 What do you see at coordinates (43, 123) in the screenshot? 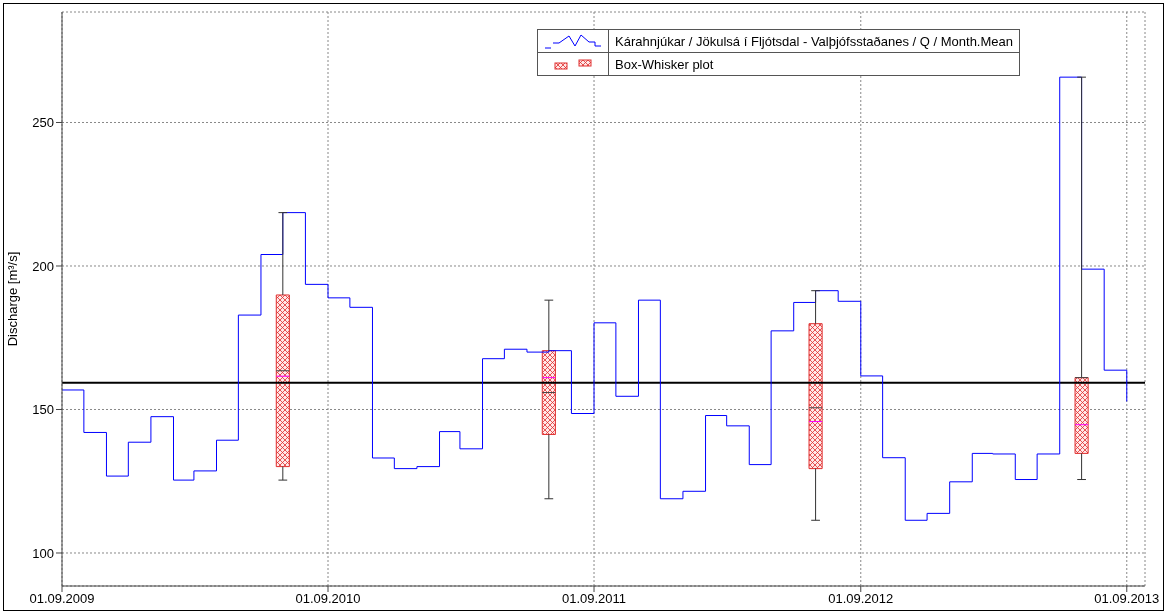
I see `y-tick-label: 250` at bounding box center [43, 123].